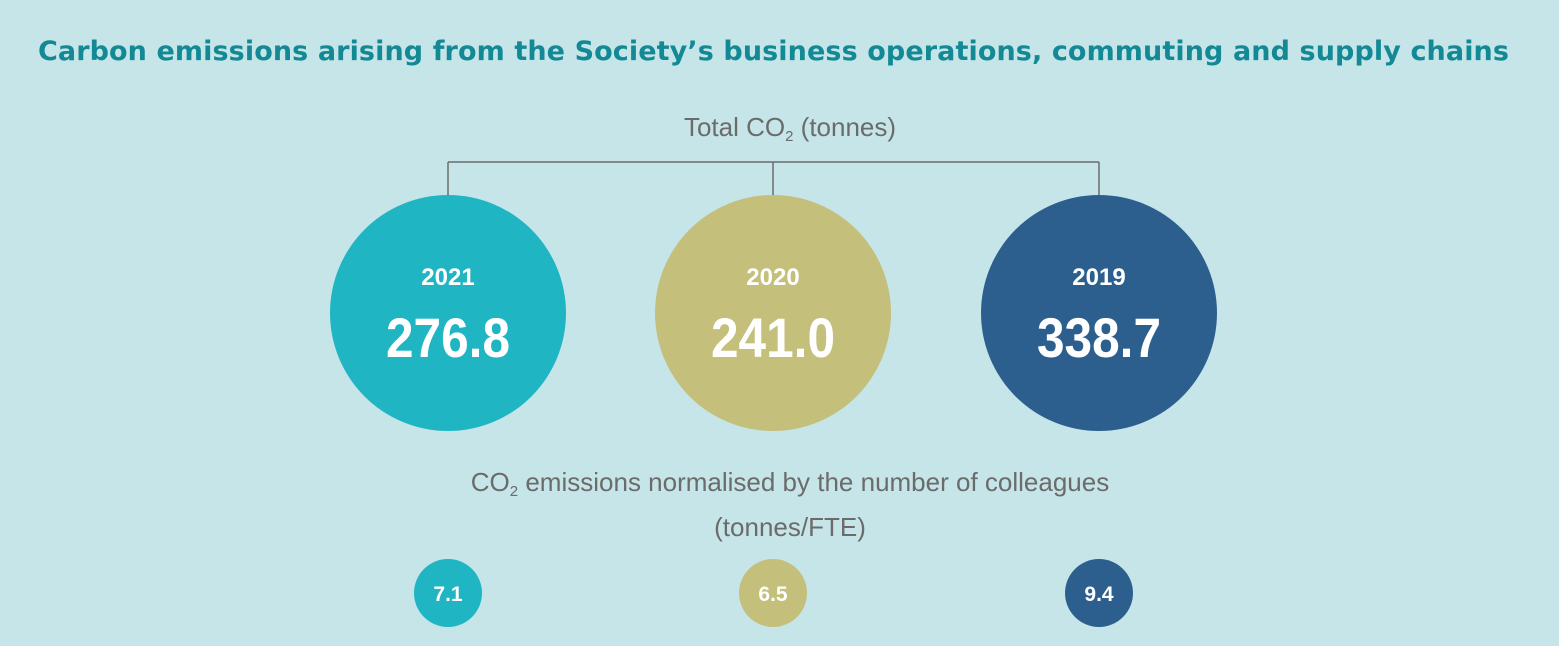 The image size is (1559, 646). Describe the element at coordinates (448, 337) in the screenshot. I see `total-value-label-2021: 276.8` at that location.